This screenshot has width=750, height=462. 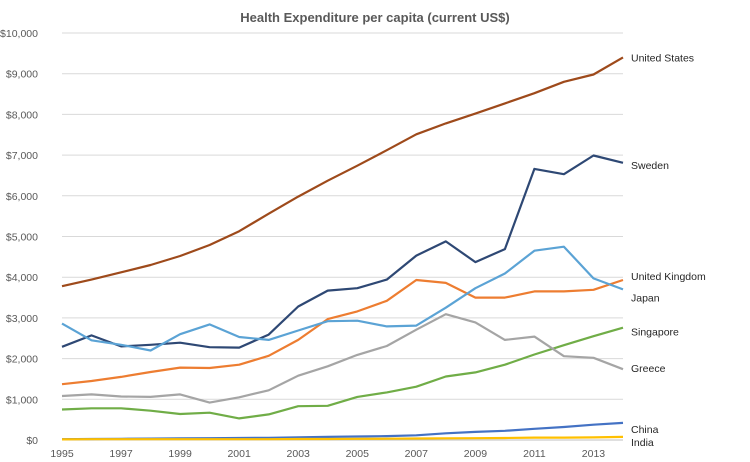 What do you see at coordinates (180, 454) in the screenshot?
I see `x-tick-label: 1999` at bounding box center [180, 454].